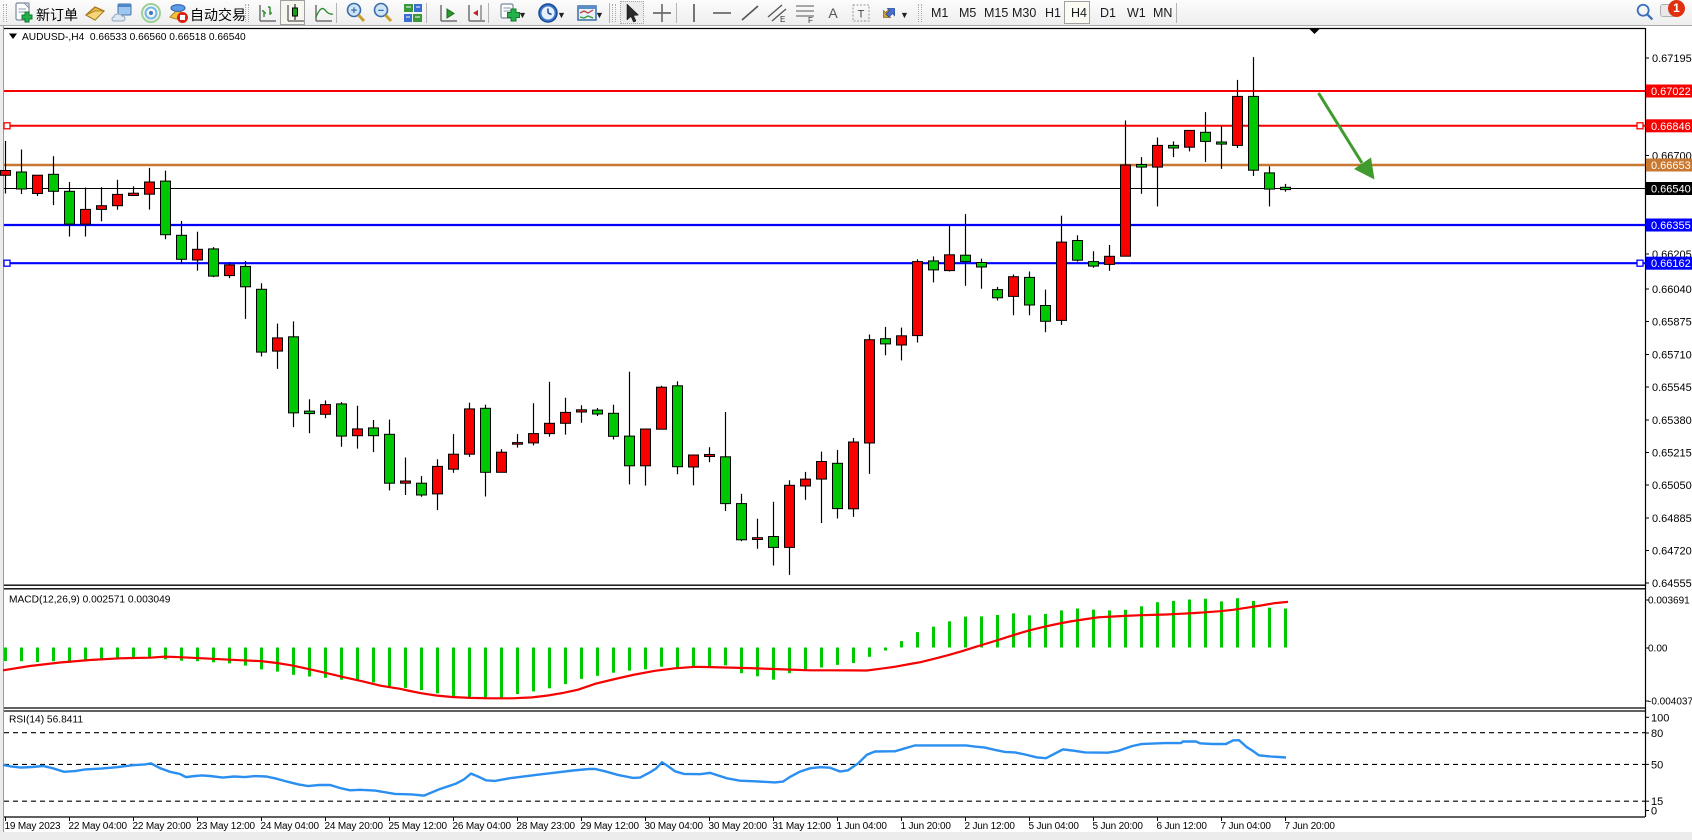 This screenshot has height=840, width=1692. I want to click on svg-text: 7 Jun 04:00, so click(1246, 826).